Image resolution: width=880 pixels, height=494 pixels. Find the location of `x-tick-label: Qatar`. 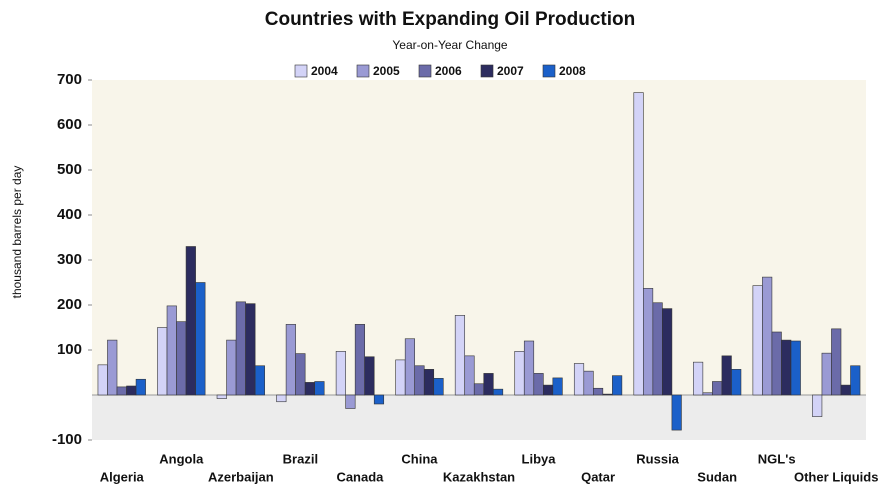

x-tick-label: Qatar is located at coordinates (598, 476).